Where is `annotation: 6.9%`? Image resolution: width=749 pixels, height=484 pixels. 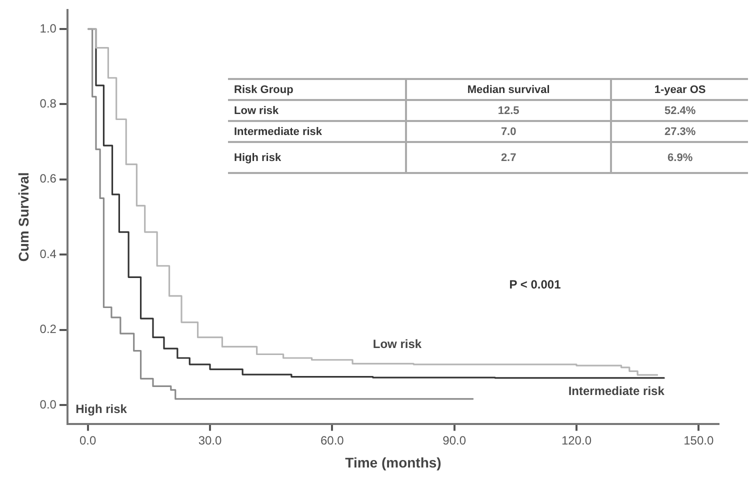 annotation: 6.9% is located at coordinates (679, 157).